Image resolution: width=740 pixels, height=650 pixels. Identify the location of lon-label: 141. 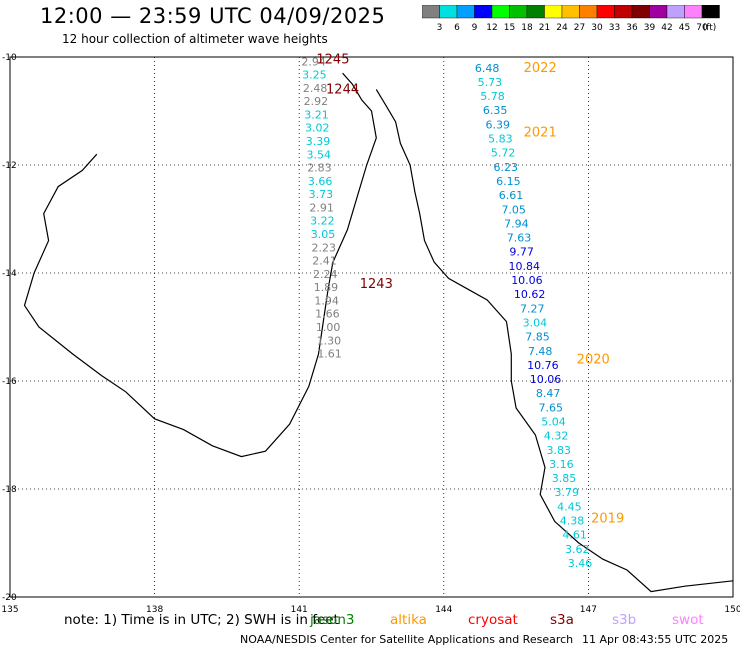
(299, 610).